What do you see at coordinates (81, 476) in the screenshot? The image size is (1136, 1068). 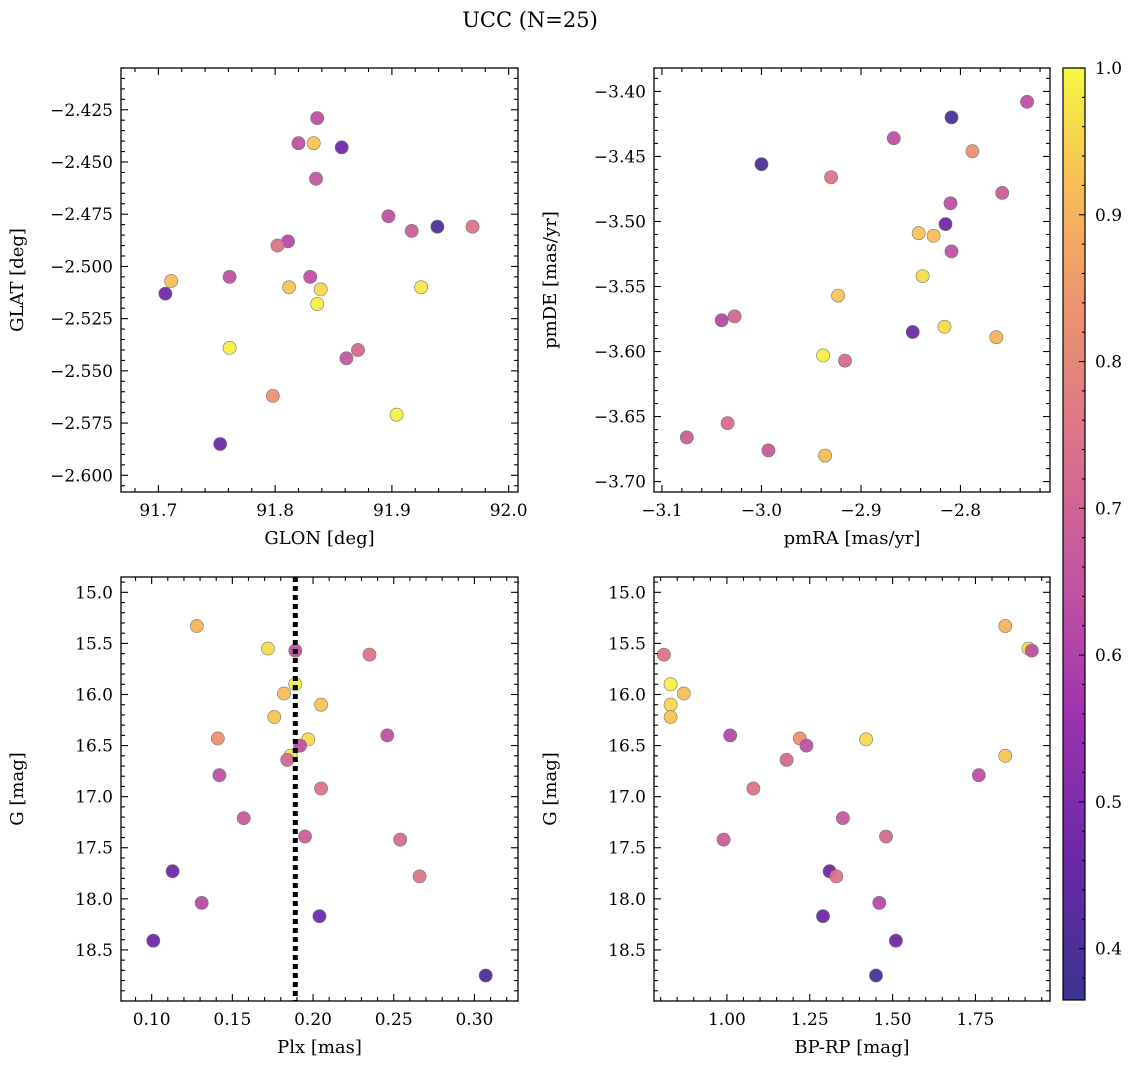 I see `y-tick-label: −2.600` at bounding box center [81, 476].